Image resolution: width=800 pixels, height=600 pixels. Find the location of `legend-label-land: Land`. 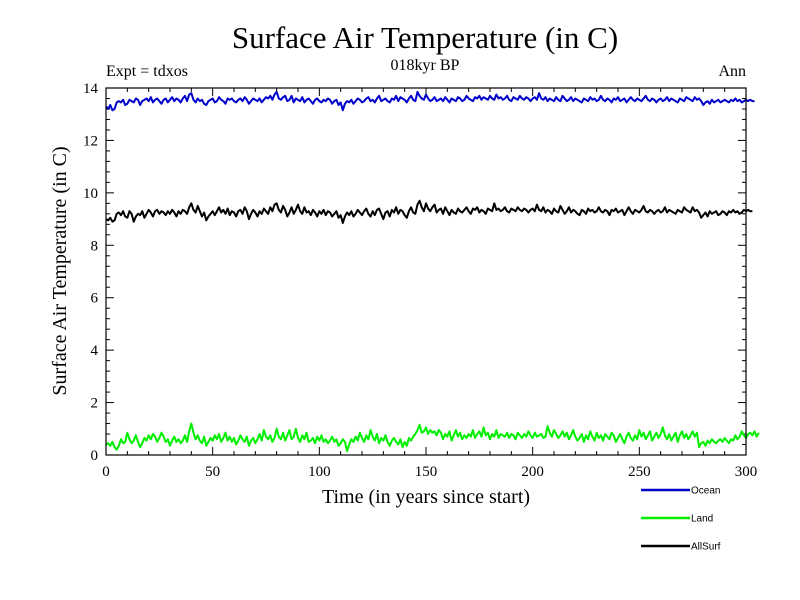

legend-label-land: Land is located at coordinates (702, 519).